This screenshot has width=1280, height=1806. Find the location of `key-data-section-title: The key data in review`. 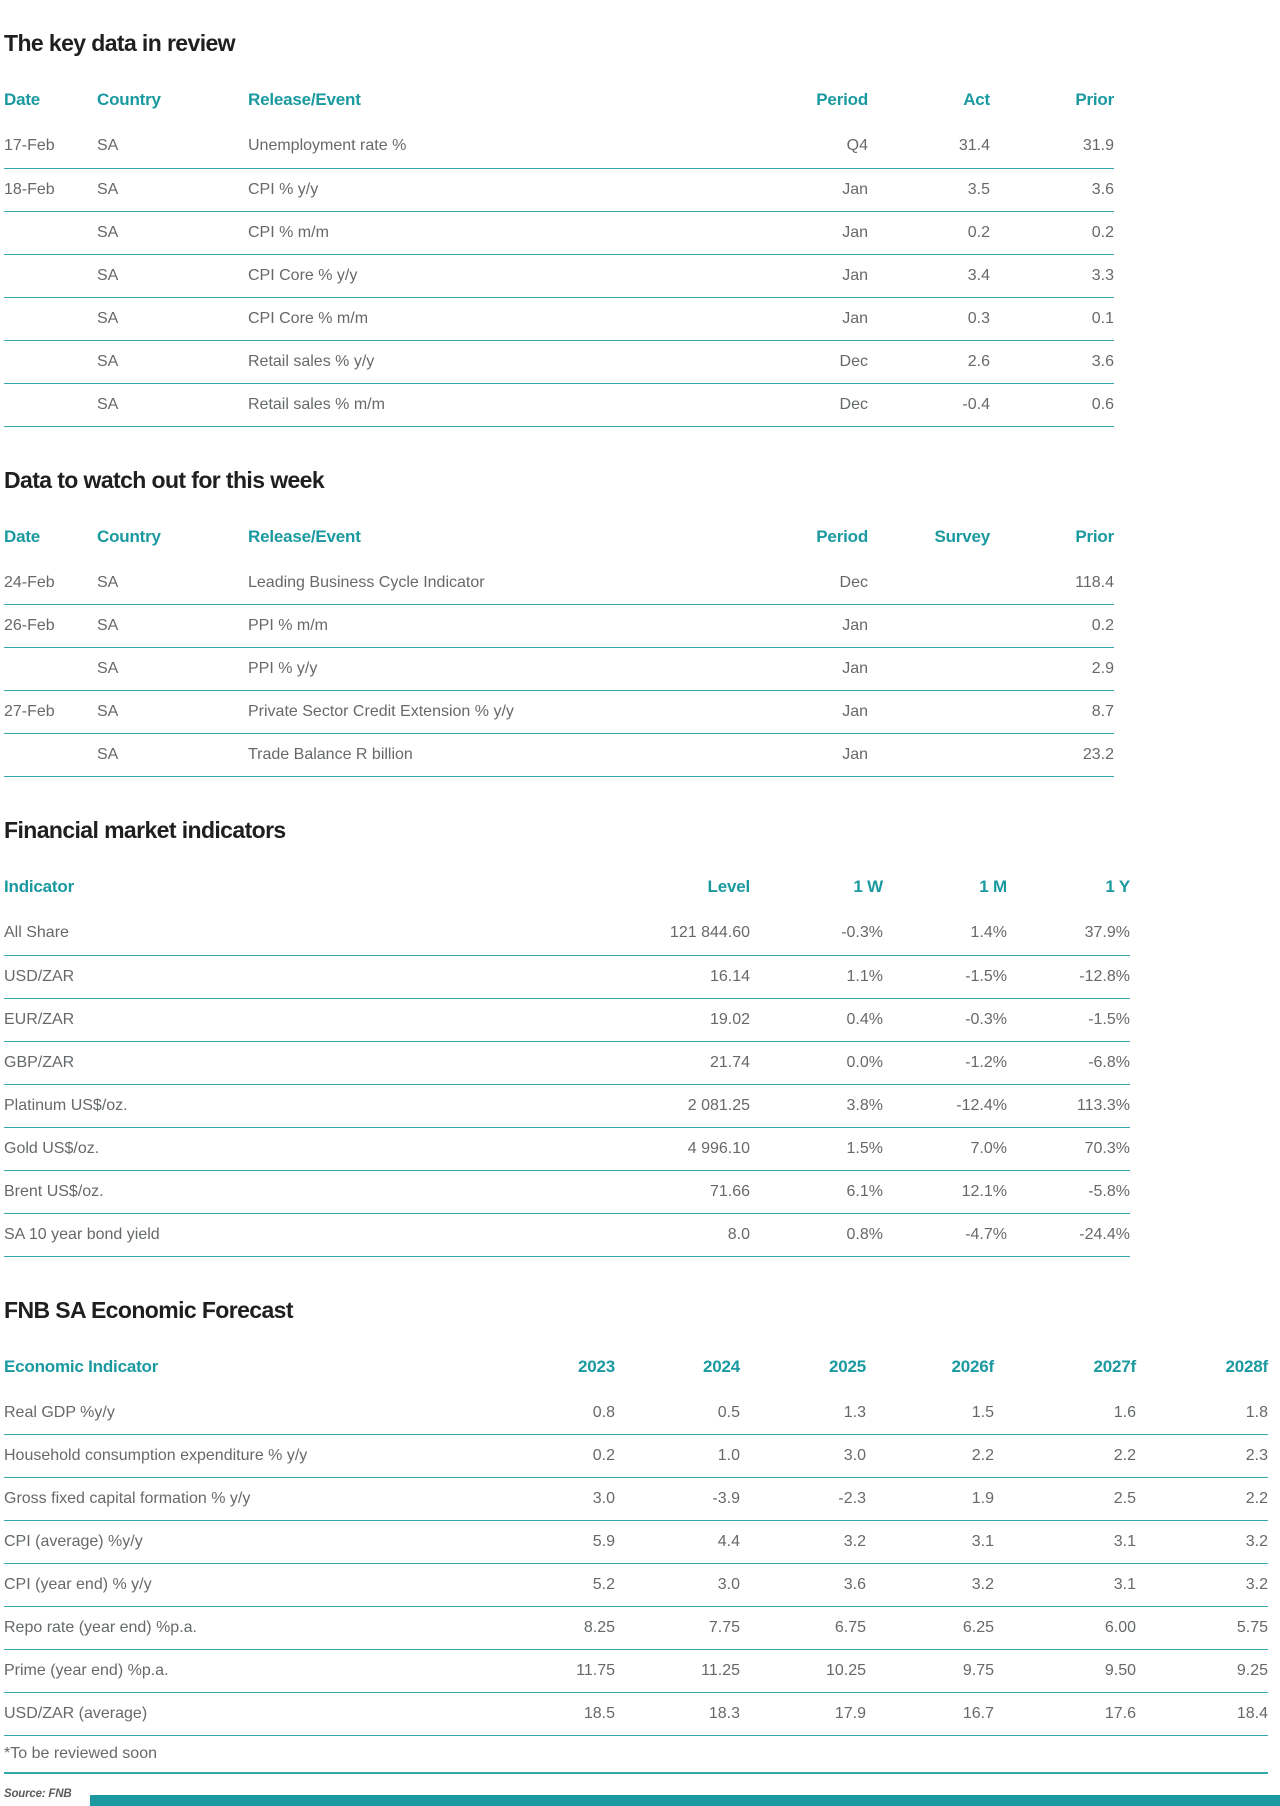

key-data-section-title: The key data in review is located at coordinates (120, 43).